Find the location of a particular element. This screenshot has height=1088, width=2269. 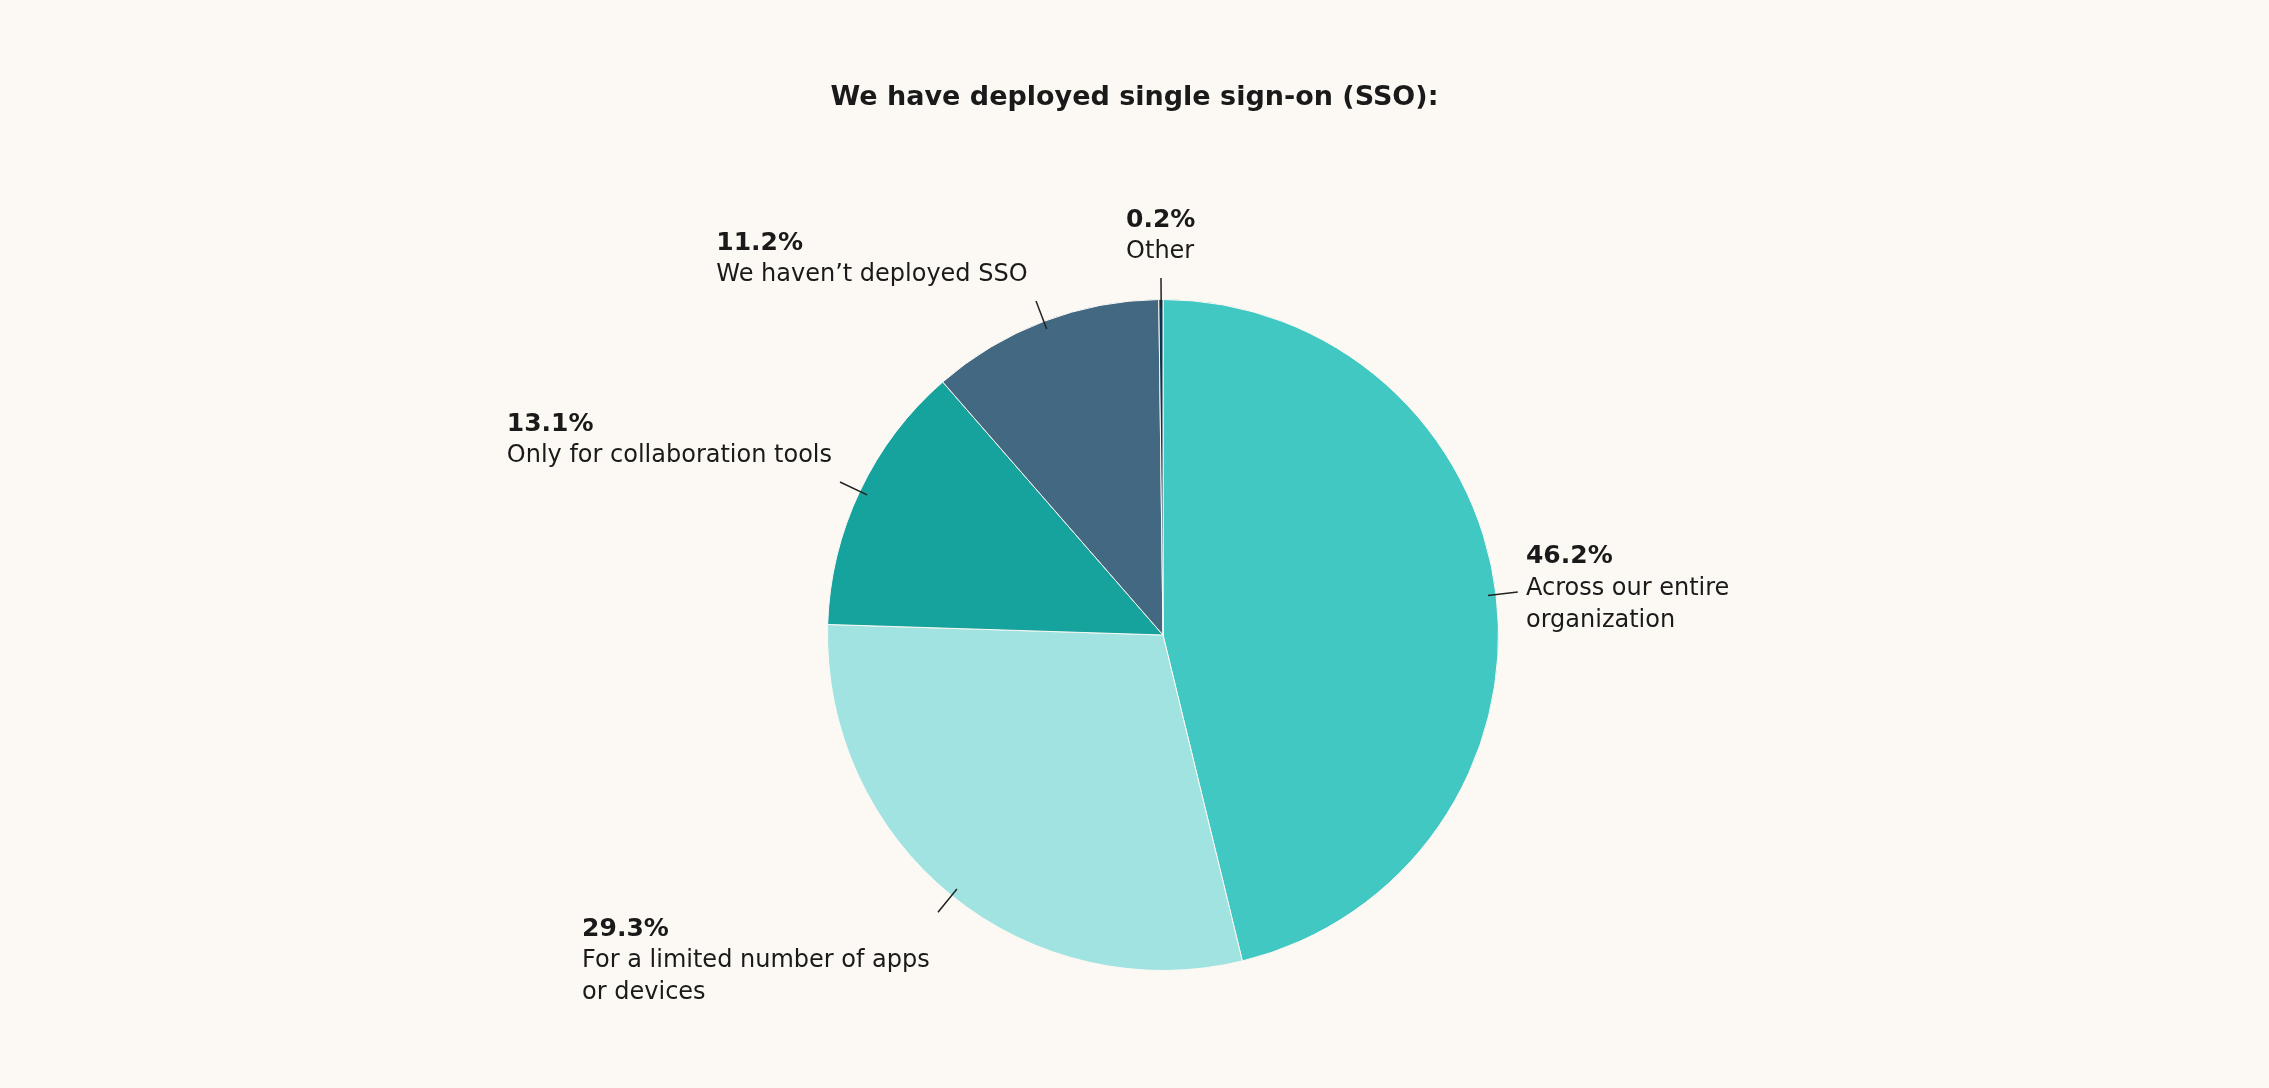

chart-title: We have deployed single sign-on (SSO): is located at coordinates (1134, 95).